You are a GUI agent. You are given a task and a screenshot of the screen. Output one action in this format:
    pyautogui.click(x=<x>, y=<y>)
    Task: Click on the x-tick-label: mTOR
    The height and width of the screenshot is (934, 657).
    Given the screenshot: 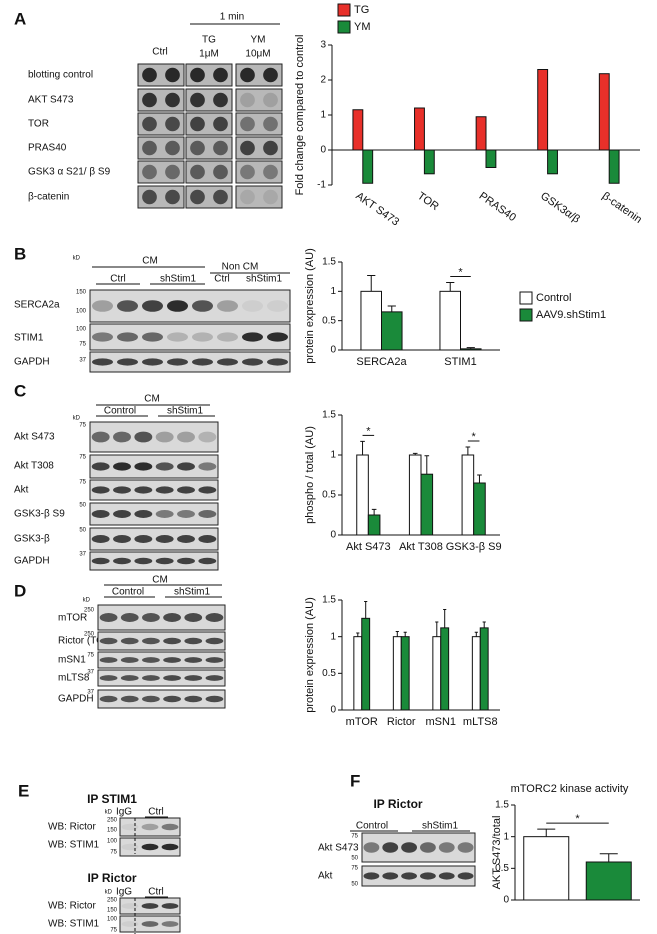 What is the action you would take?
    pyautogui.click(x=362, y=722)
    